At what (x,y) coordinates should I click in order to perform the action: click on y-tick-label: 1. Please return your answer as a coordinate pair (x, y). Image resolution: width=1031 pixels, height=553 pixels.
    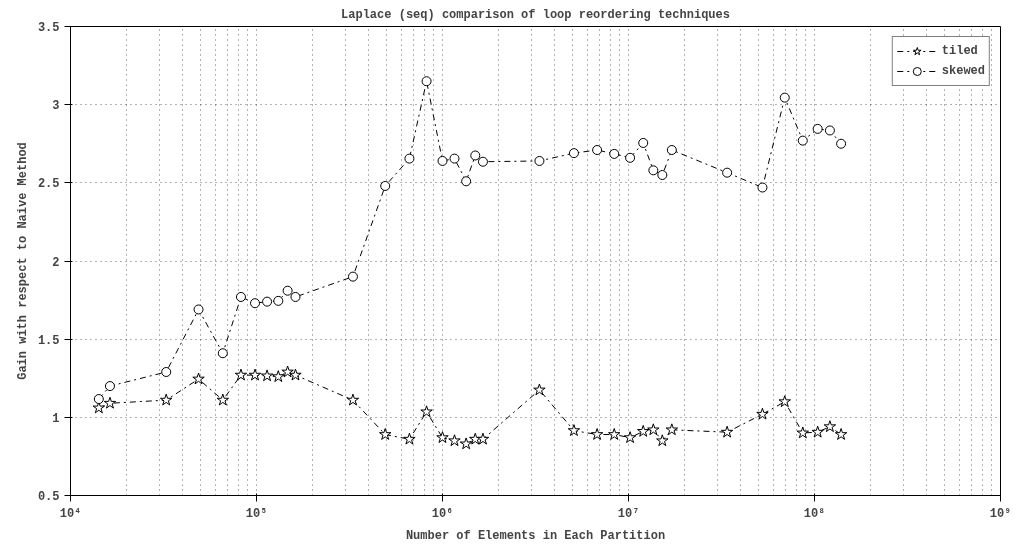
    Looking at the image, I should click on (56, 418).